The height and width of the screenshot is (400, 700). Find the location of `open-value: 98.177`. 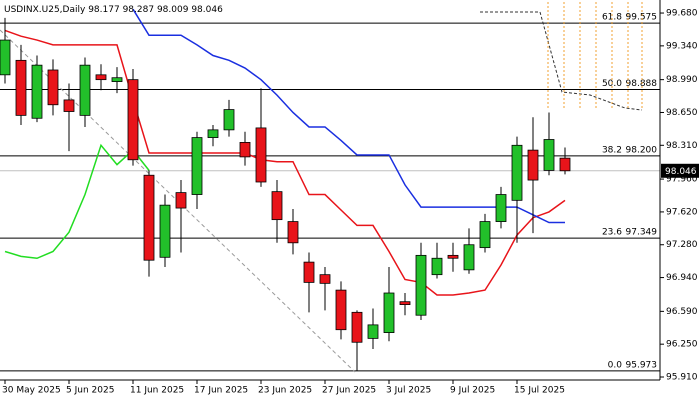

open-value: 98.177 is located at coordinates (104, 10).